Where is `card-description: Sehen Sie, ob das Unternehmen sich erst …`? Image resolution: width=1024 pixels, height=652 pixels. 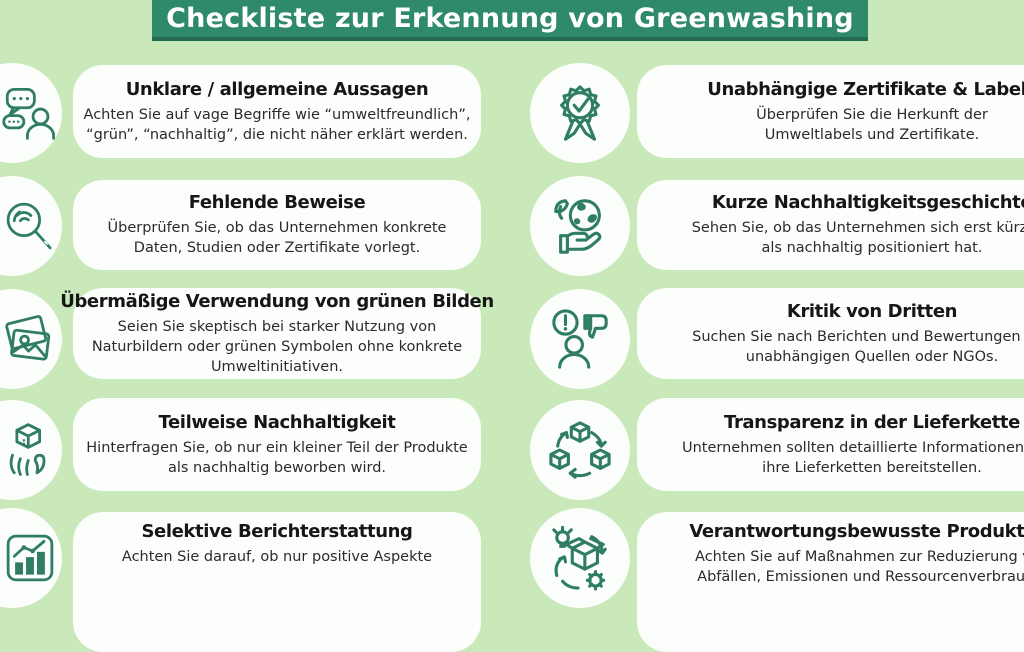
card-description: Sehen Sie, ob das Unternehmen sich erst … is located at coordinates (857, 238).